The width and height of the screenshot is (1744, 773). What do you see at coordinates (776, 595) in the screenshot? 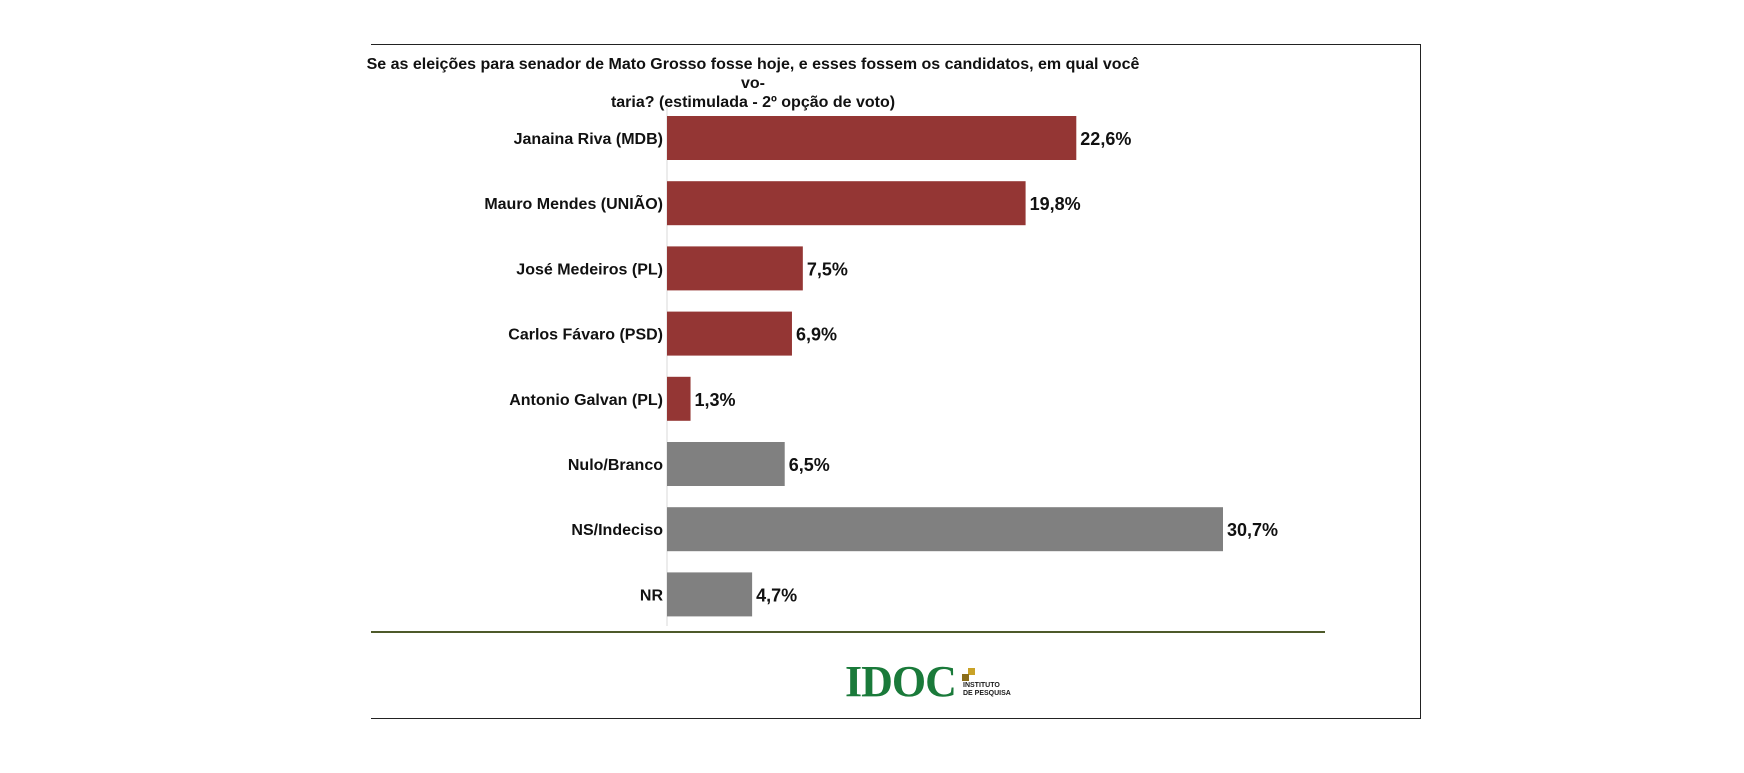
I see `value-label: 4,7%` at bounding box center [776, 595].